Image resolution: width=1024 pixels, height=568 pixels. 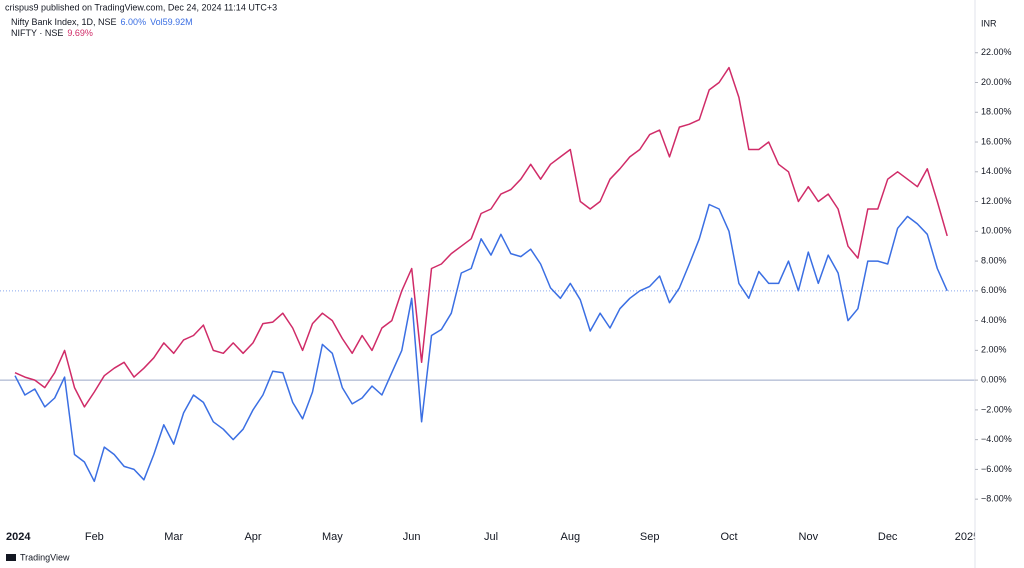 What do you see at coordinates (994, 290) in the screenshot?
I see `y-tick-label: 6.00%` at bounding box center [994, 290].